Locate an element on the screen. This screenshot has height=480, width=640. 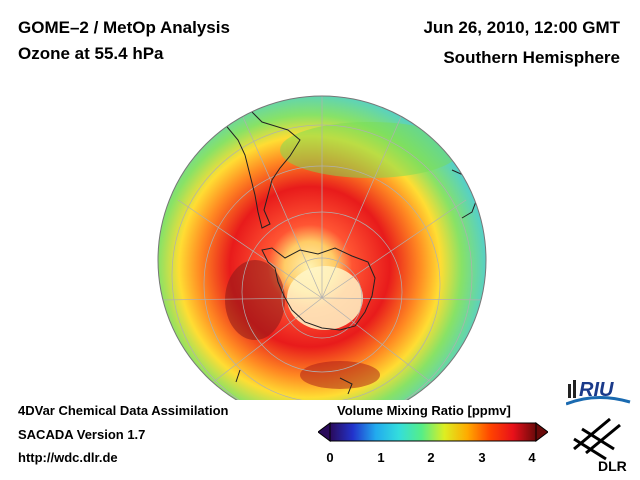
footer-method: 4DVar Chemical Data Assimilation is located at coordinates (123, 410).